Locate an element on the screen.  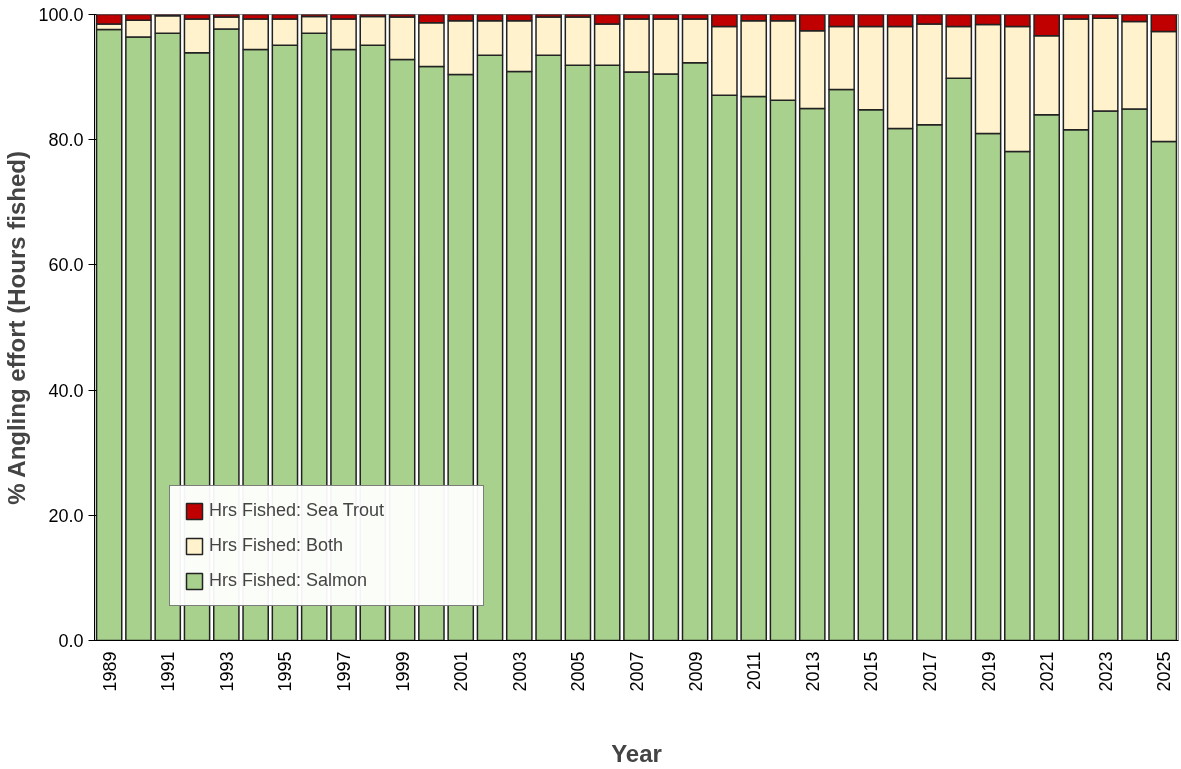
x-tick-label: 1989 is located at coordinates (109, 671).